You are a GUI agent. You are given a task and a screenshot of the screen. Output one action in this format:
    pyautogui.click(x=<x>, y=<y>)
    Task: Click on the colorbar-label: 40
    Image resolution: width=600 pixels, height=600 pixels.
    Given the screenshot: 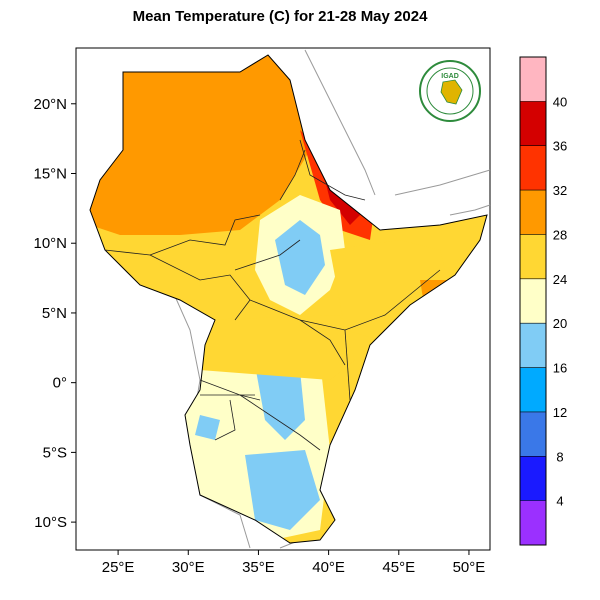 What is the action you would take?
    pyautogui.click(x=560, y=101)
    